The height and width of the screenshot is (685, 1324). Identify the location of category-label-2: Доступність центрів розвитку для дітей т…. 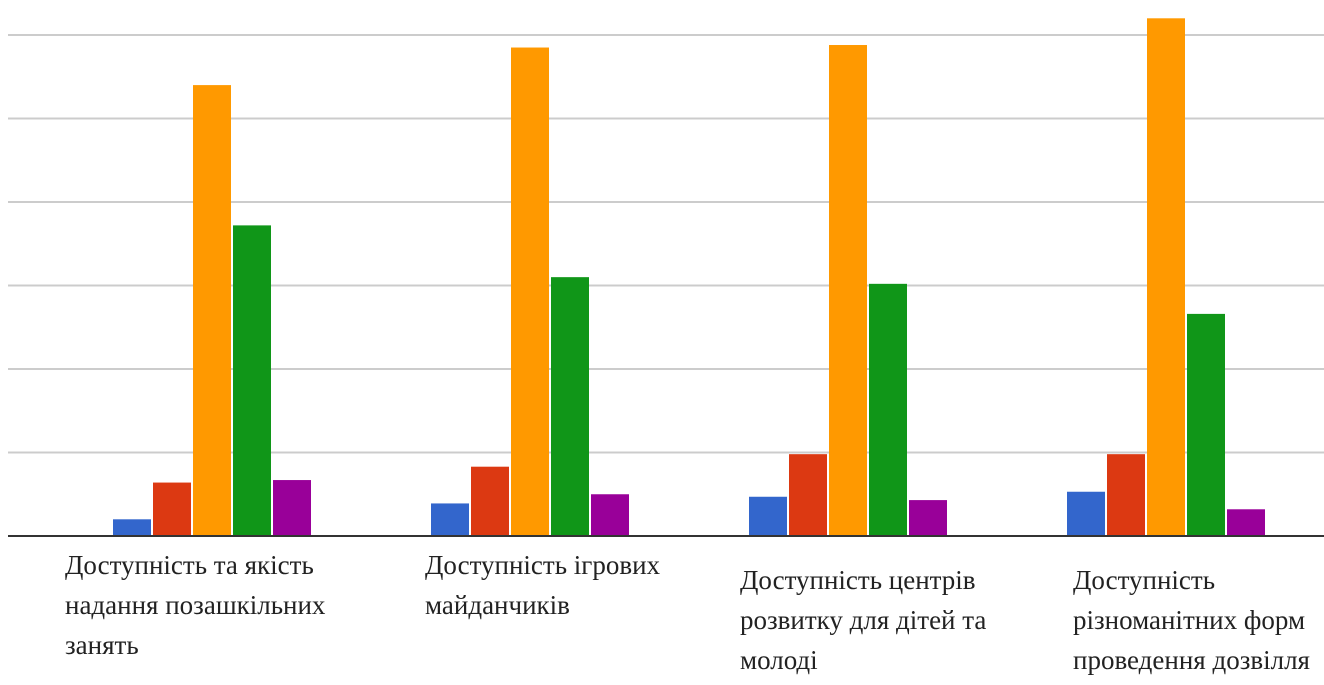
(863, 620).